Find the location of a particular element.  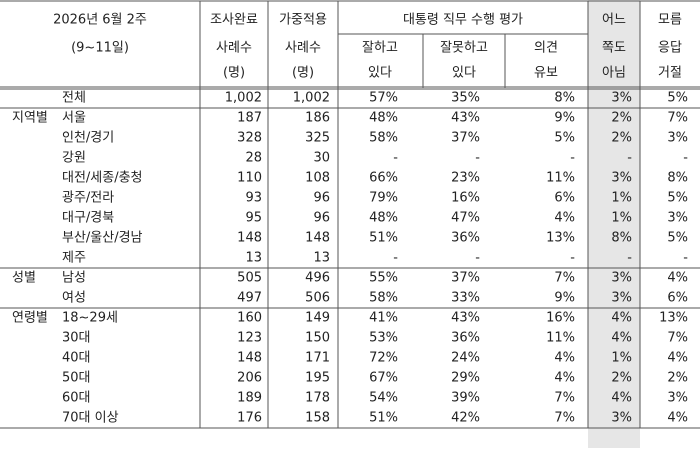

cell: 506 is located at coordinates (317, 298).